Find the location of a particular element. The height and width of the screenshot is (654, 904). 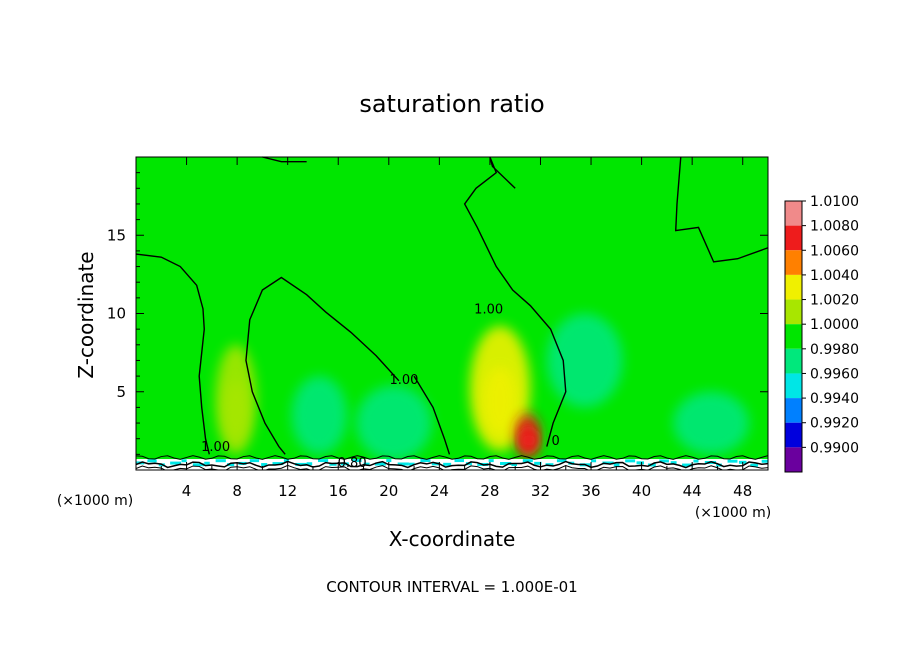

contour-labels: 1.00 1.00 1.00 0.80 0 is located at coordinates (380, 387).